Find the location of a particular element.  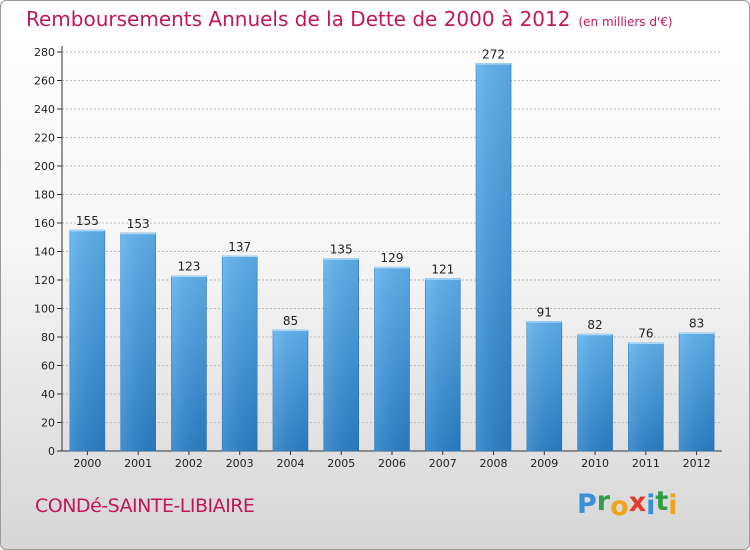

x-tick-label: 2007 is located at coordinates (443, 463).